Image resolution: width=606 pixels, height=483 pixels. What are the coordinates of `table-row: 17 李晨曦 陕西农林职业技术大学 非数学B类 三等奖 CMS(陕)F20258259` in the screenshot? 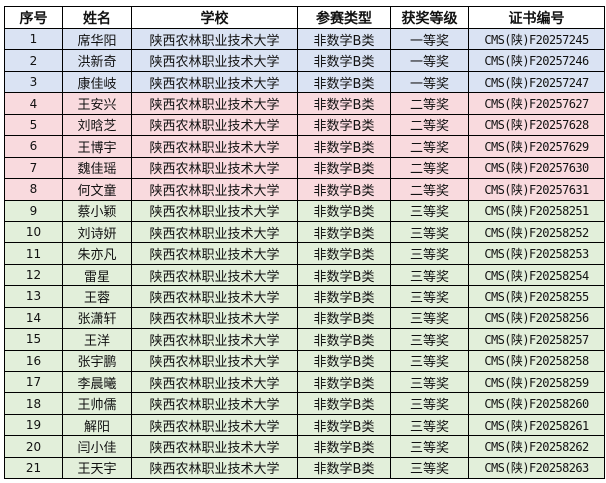 It's located at (304, 382).